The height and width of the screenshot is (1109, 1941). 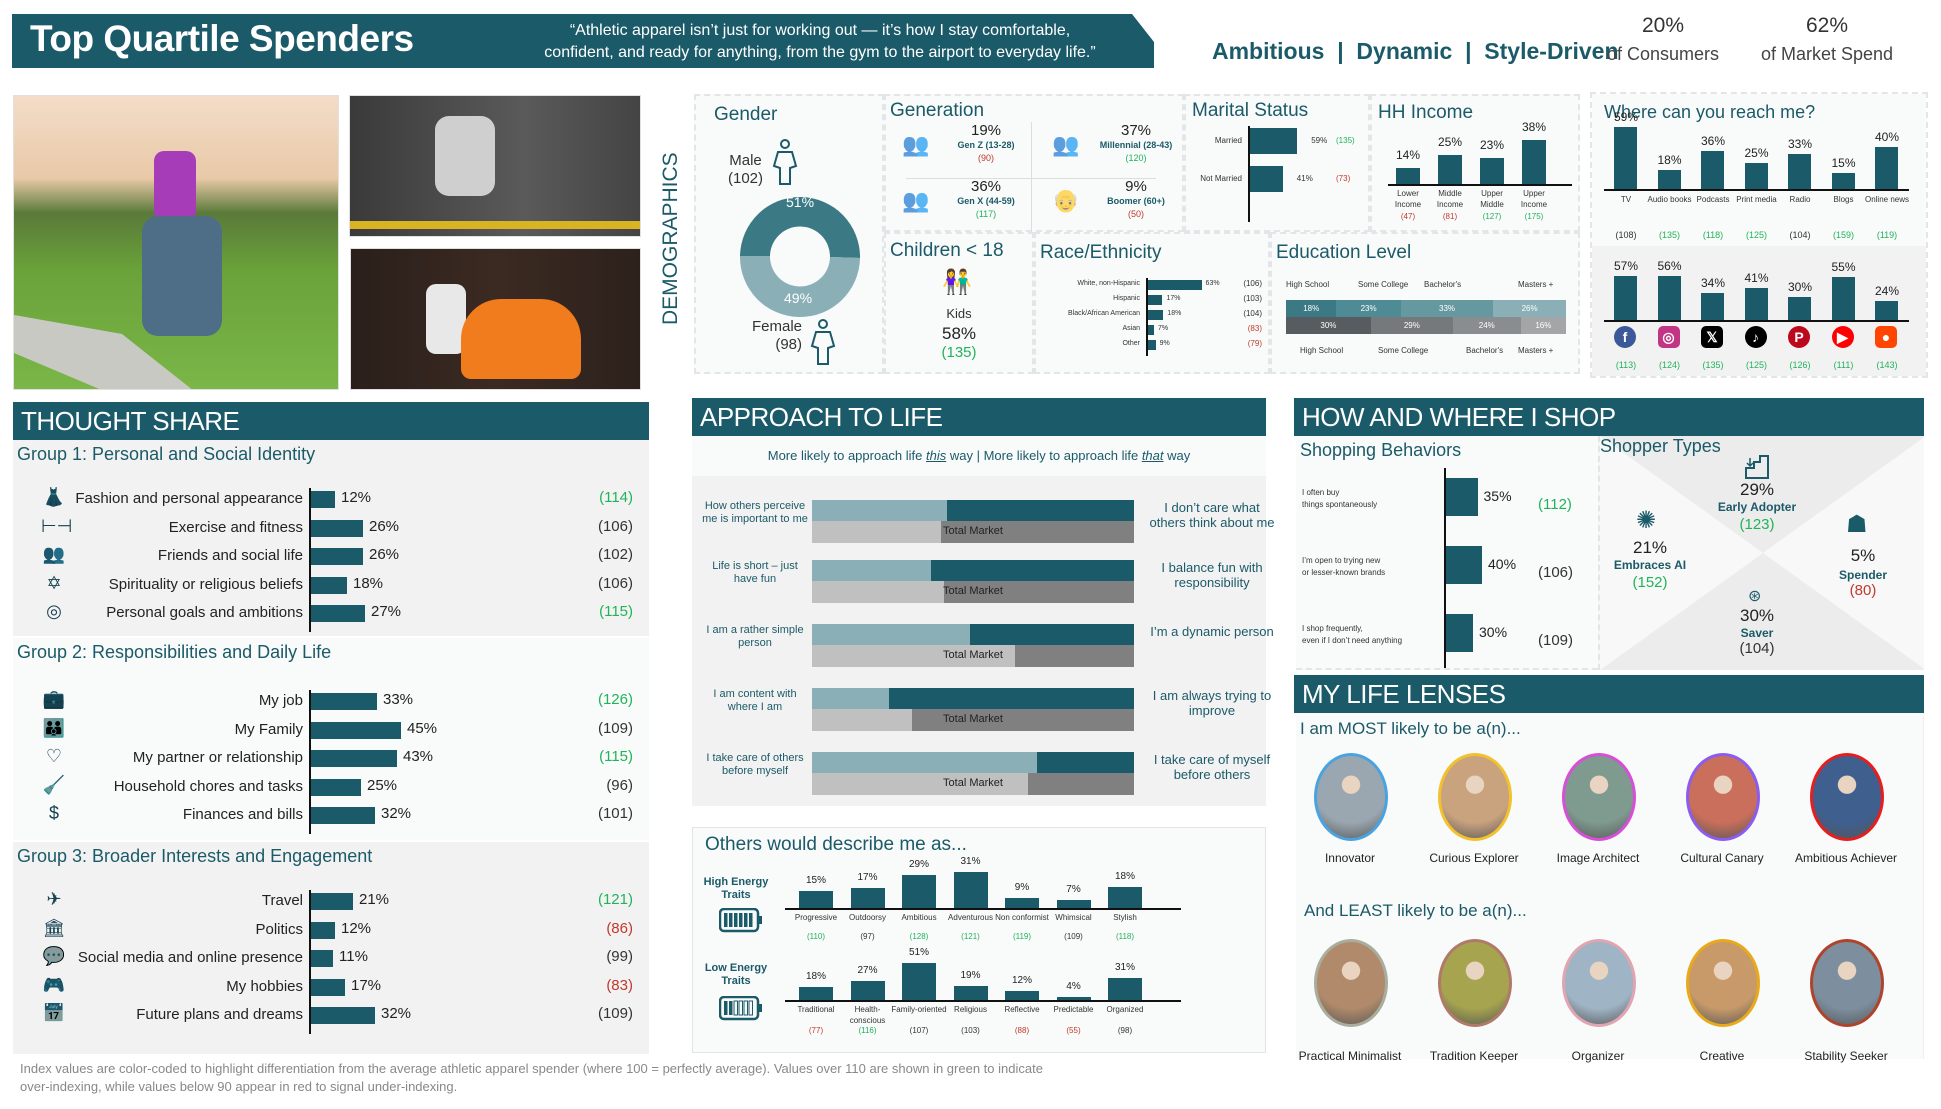 What do you see at coordinates (1125, 917) in the screenshot?
I see `high-label: Stylish` at bounding box center [1125, 917].